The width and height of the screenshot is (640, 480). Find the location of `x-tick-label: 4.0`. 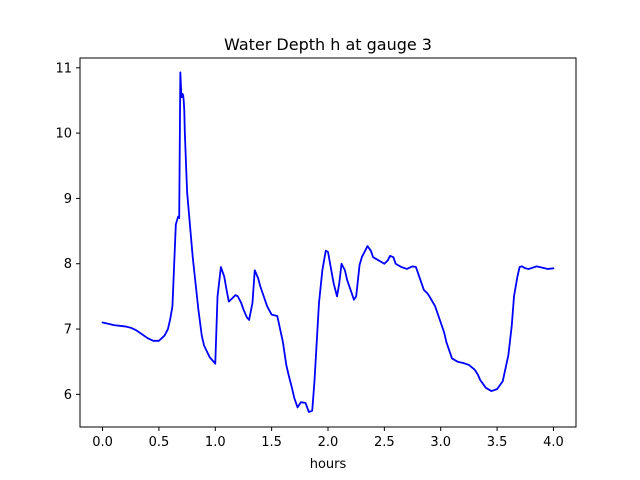

x-tick-label: 4.0 is located at coordinates (553, 442).